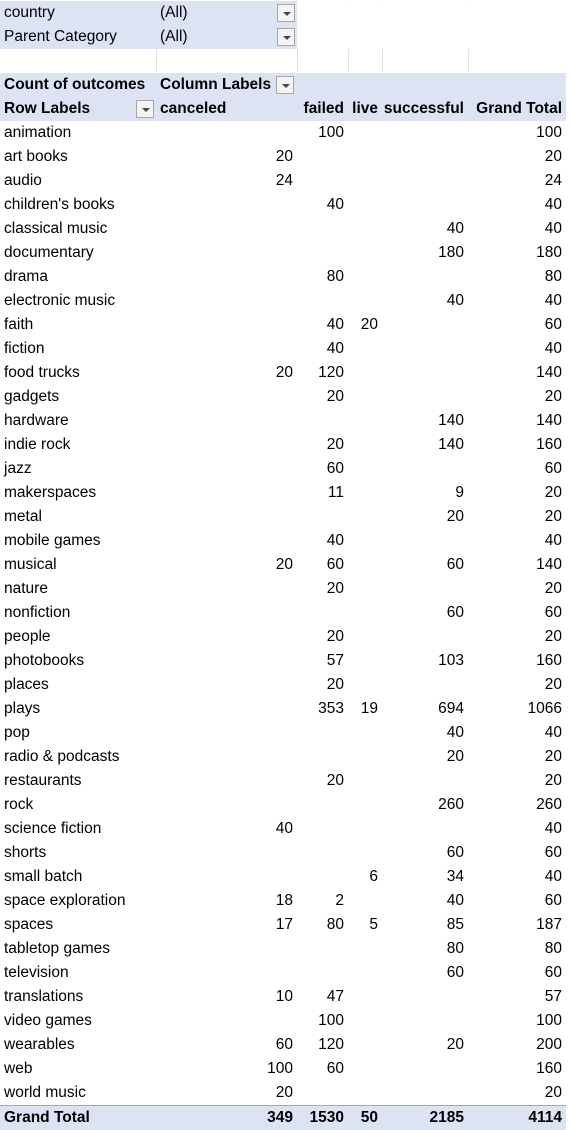 This screenshot has width=573, height=1130. I want to click on row-label: art books, so click(36, 156).